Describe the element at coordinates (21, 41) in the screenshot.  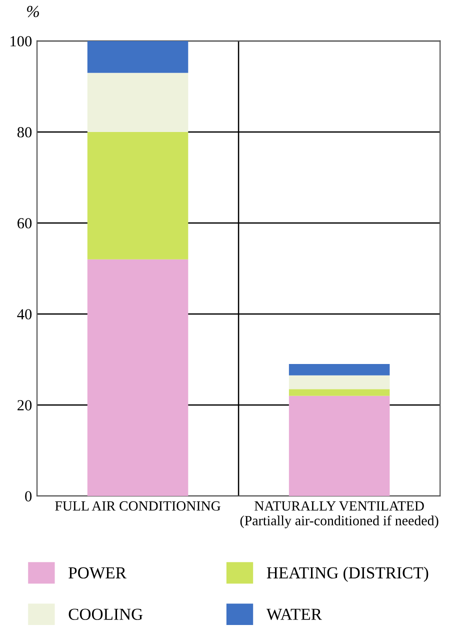
I see `y-tick-label: 100` at that location.